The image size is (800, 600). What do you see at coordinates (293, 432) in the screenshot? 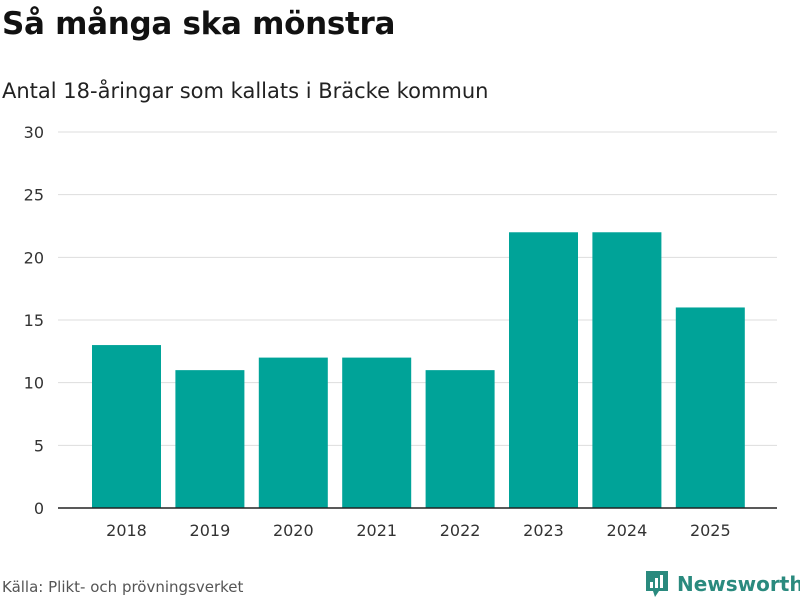
I see `bar-2020` at bounding box center [293, 432].